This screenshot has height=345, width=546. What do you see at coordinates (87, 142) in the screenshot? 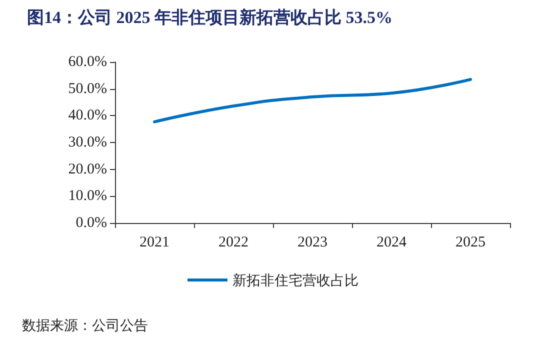
I see `y-tick-label: 30.0%` at bounding box center [87, 142].